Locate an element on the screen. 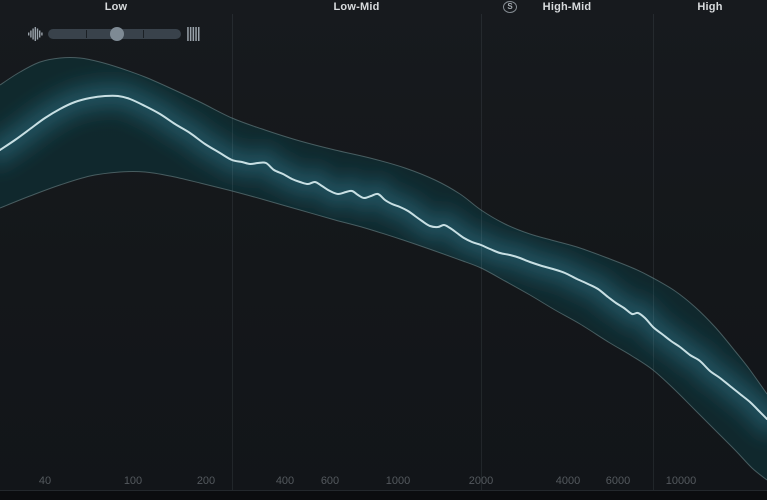  band-header-low-mid: Low-Mid is located at coordinates (356, 7).